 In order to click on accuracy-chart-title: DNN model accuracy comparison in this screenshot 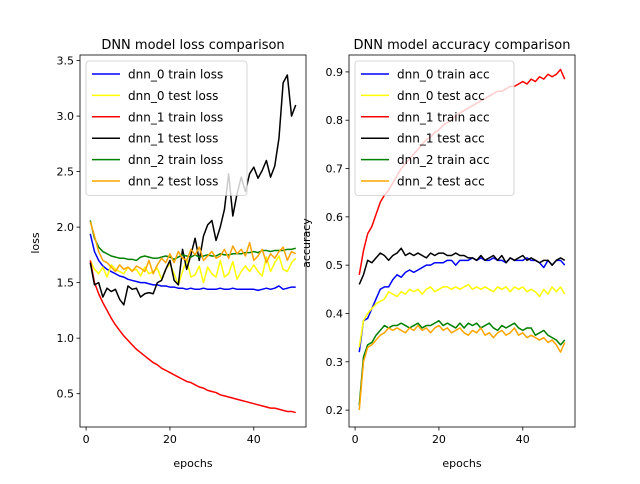, I will do `click(462, 45)`.